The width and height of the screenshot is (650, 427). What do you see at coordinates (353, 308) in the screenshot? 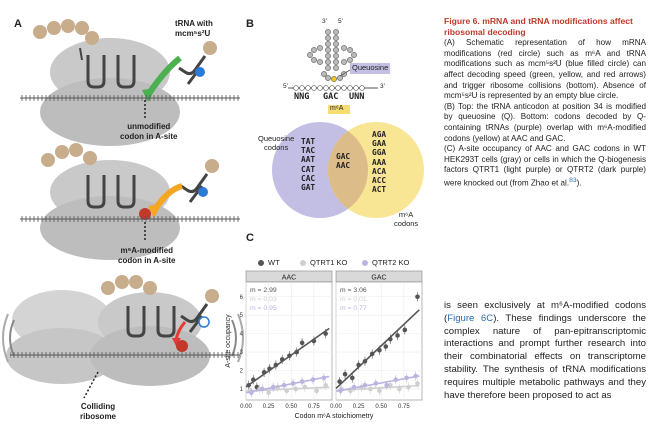
I see `slope-label: m = 0.77` at bounding box center [353, 308].